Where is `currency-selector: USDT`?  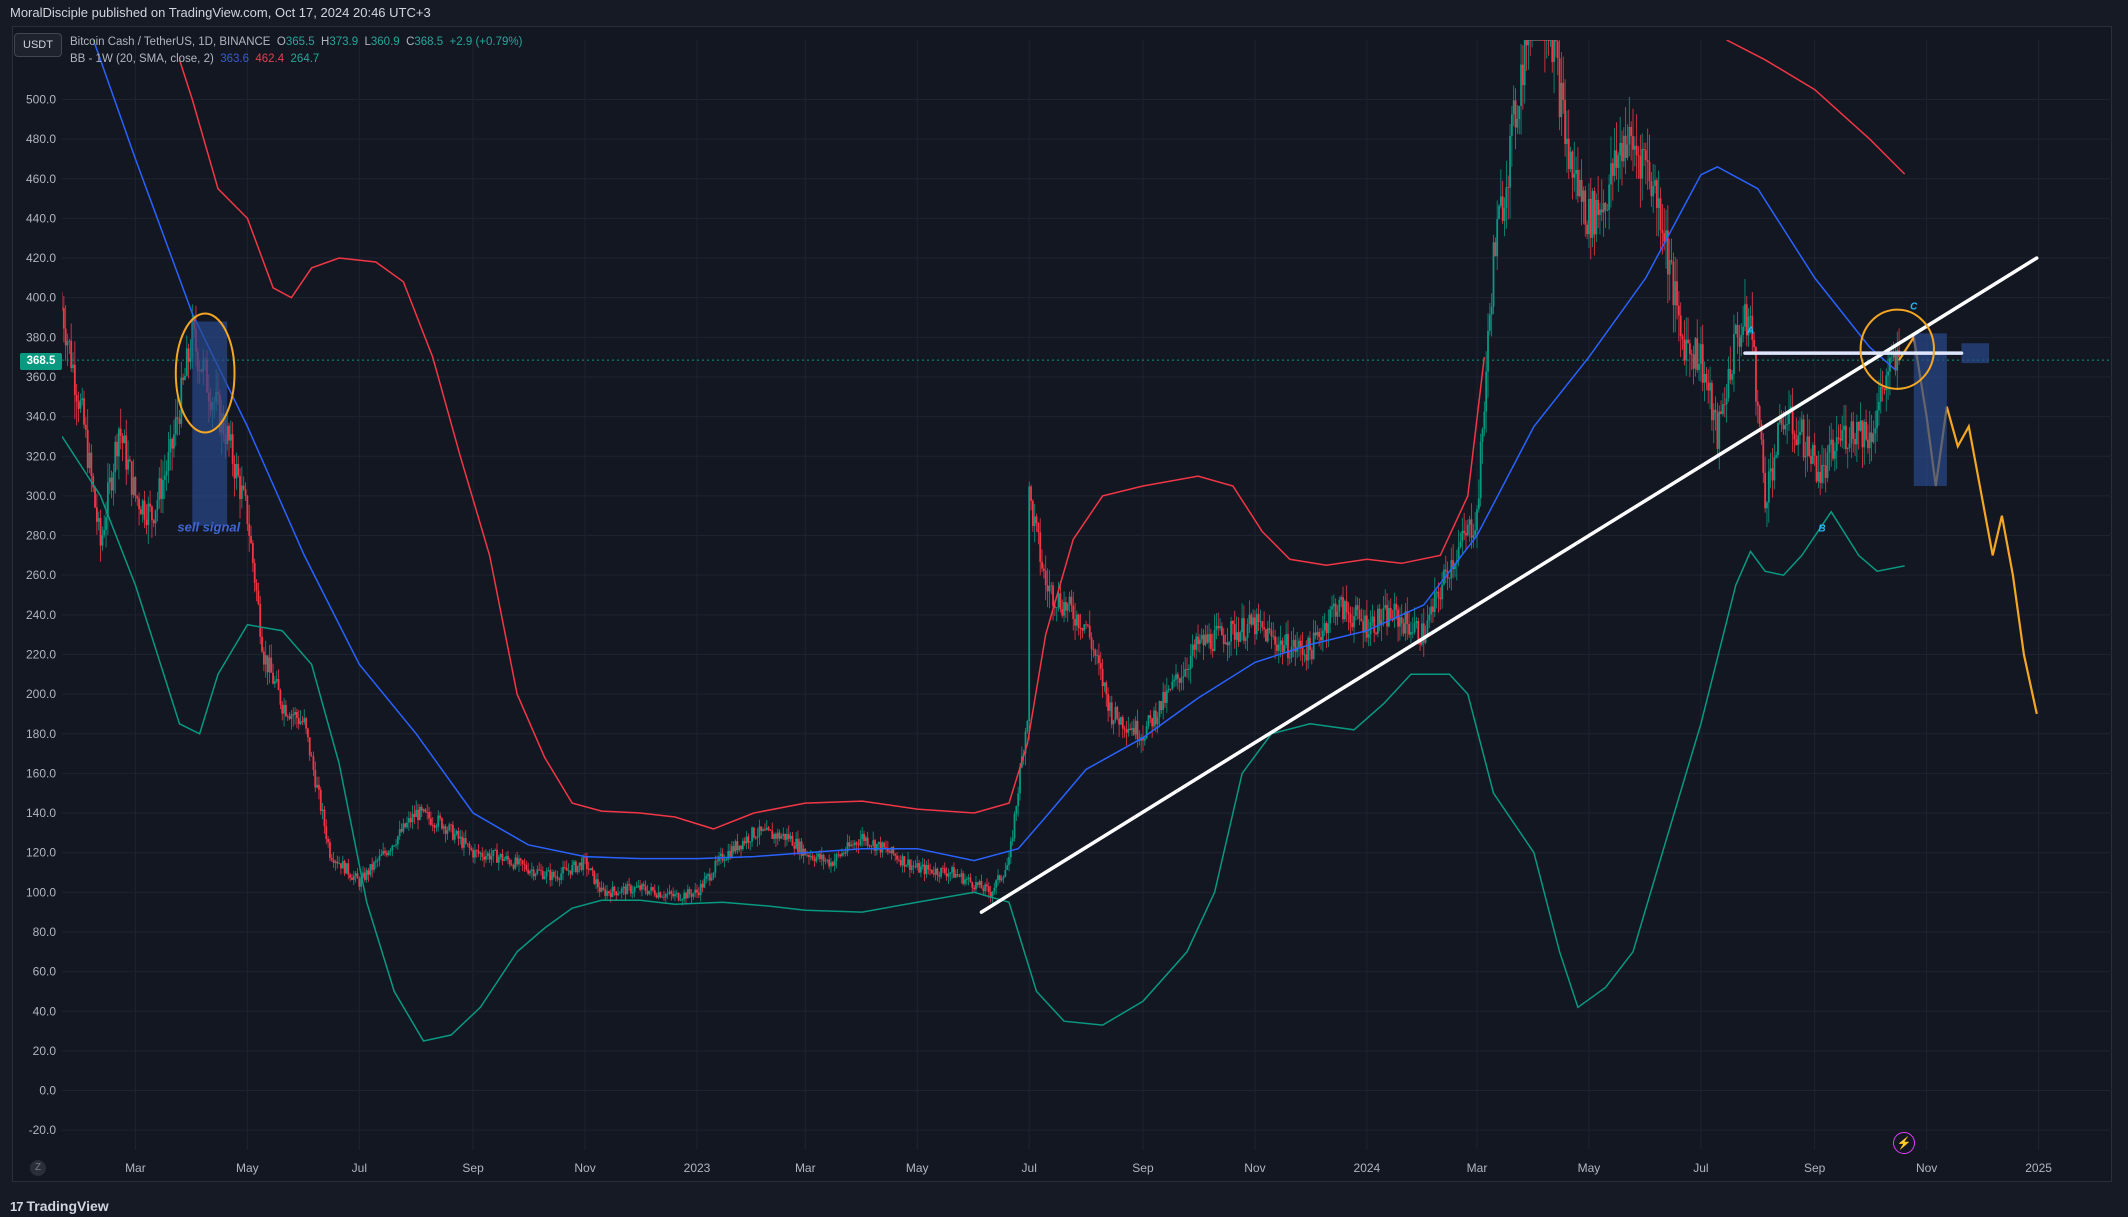 currency-selector: USDT is located at coordinates (38, 45).